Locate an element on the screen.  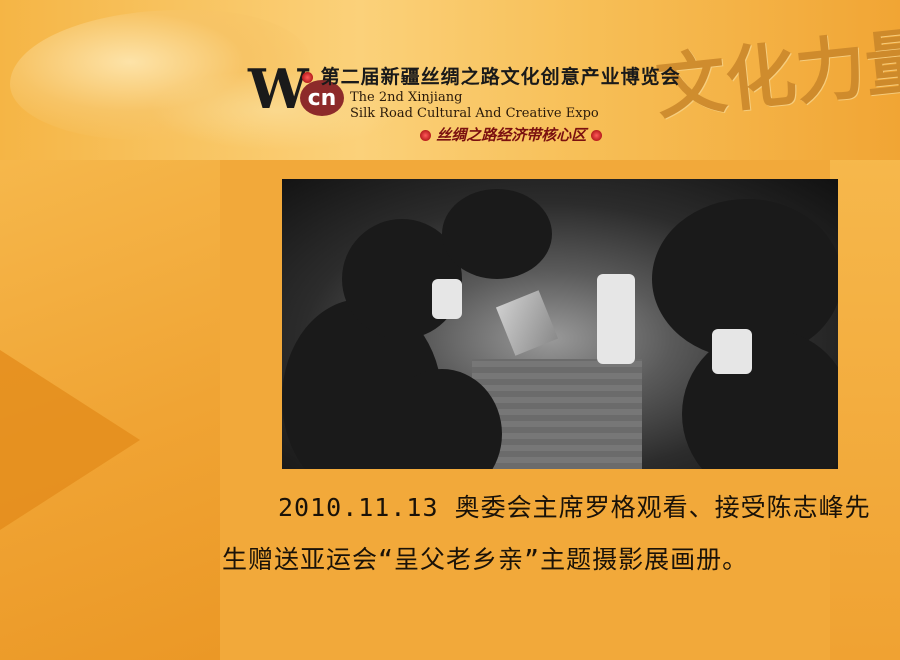
photo-album-book is located at coordinates (527, 323).